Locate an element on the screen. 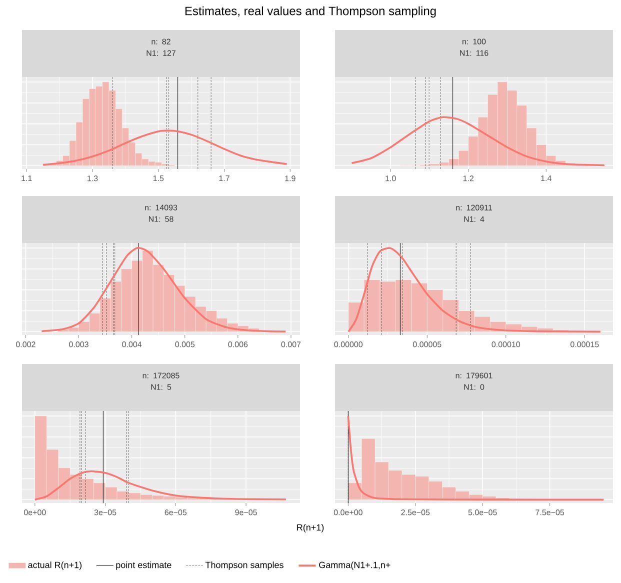 The width and height of the screenshot is (621, 583). x-tick-label: 0.002 is located at coordinates (26, 345).